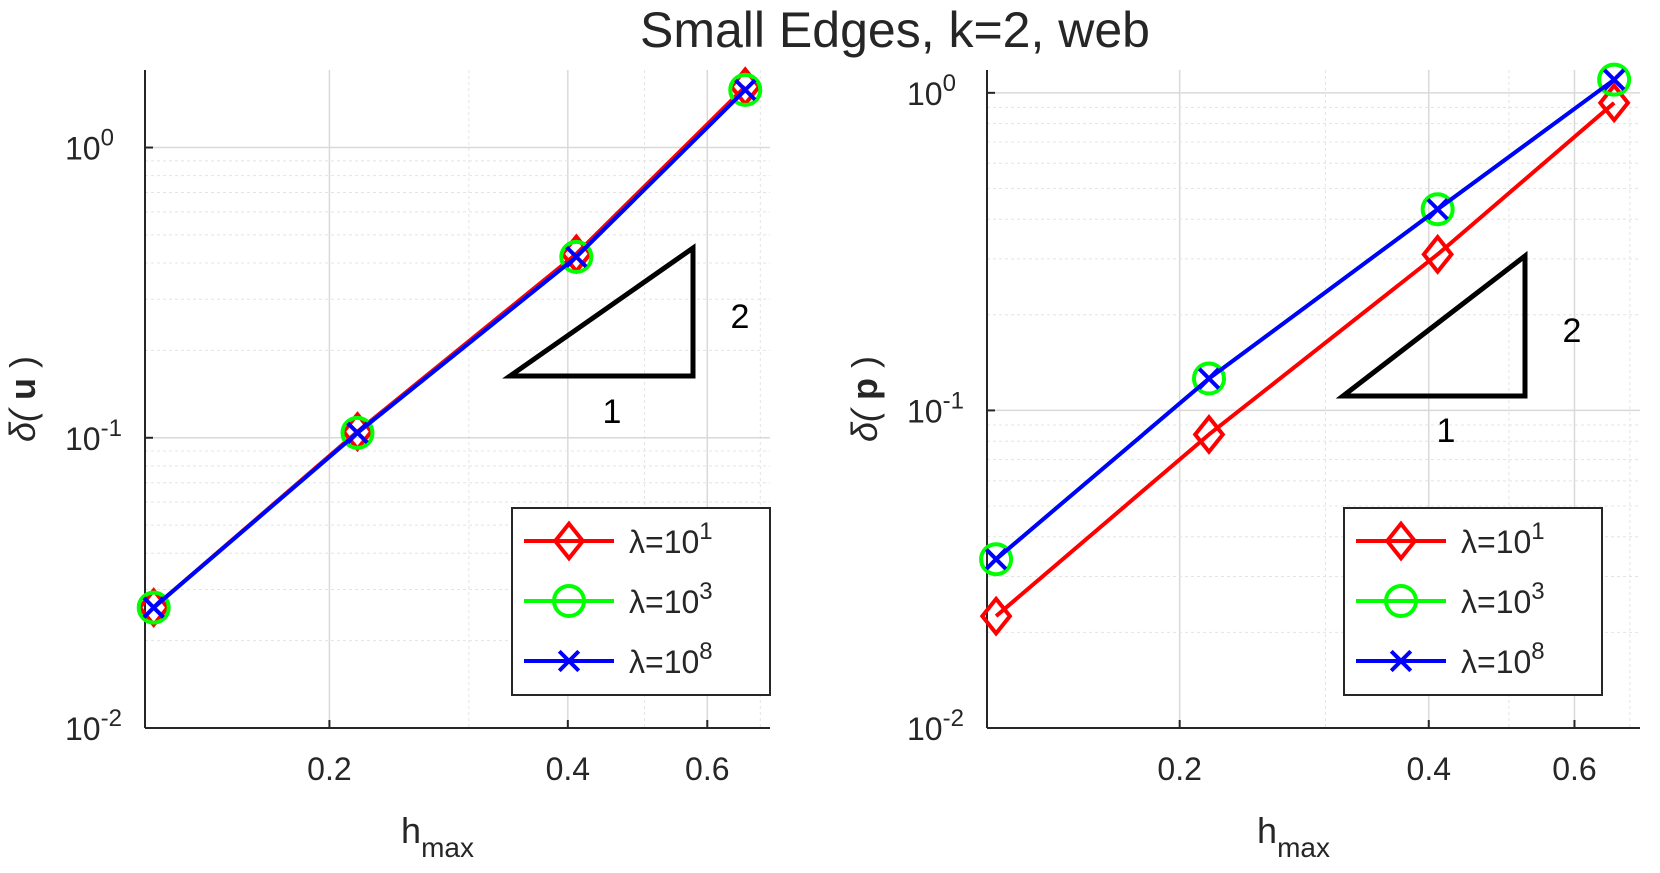 Image resolution: width=1660 pixels, height=873 pixels. What do you see at coordinates (1429, 769) in the screenshot?
I see `x-tick-label: 0.4` at bounding box center [1429, 769].